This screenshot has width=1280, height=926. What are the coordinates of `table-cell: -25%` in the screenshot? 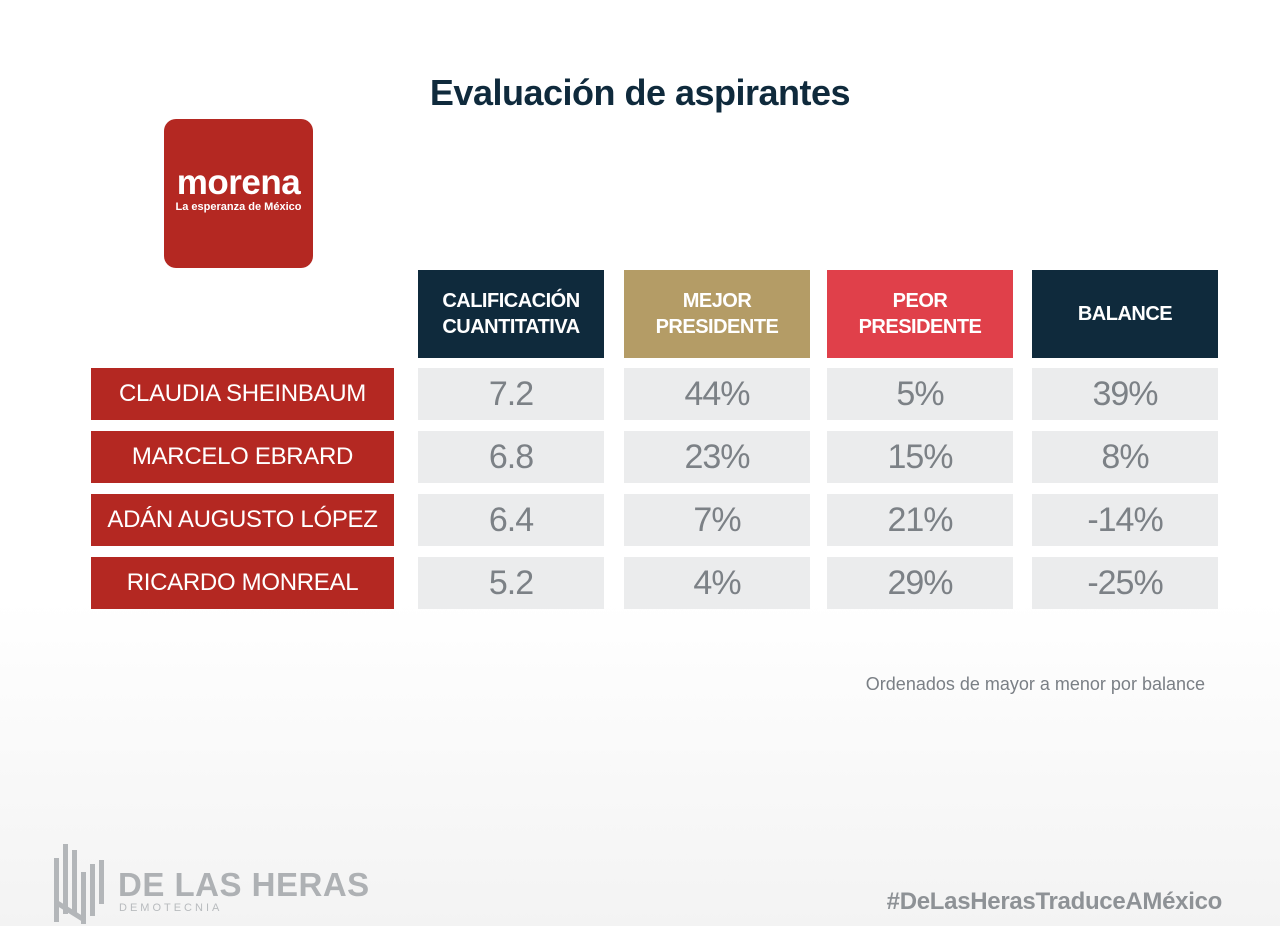 It's located at (1125, 583).